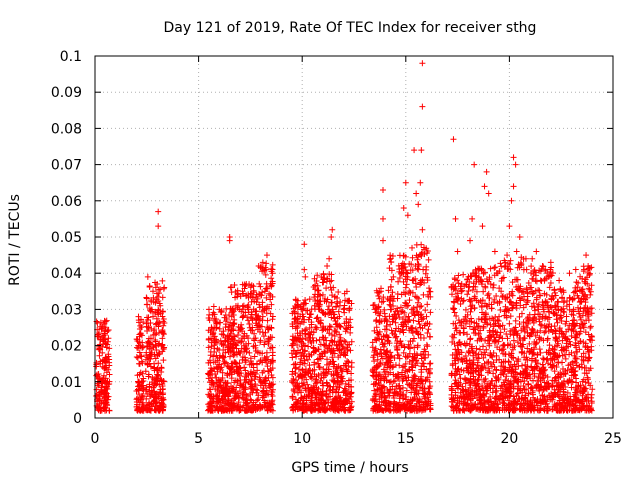 This screenshot has height=480, width=640. Describe the element at coordinates (66, 274) in the screenshot. I see `y-tick-label: 0.04` at that location.